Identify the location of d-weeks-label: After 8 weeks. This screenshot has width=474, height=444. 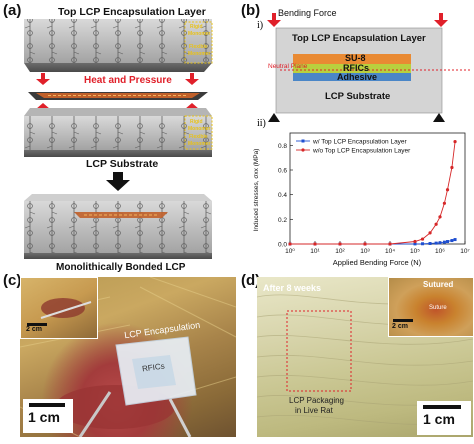
(292, 288).